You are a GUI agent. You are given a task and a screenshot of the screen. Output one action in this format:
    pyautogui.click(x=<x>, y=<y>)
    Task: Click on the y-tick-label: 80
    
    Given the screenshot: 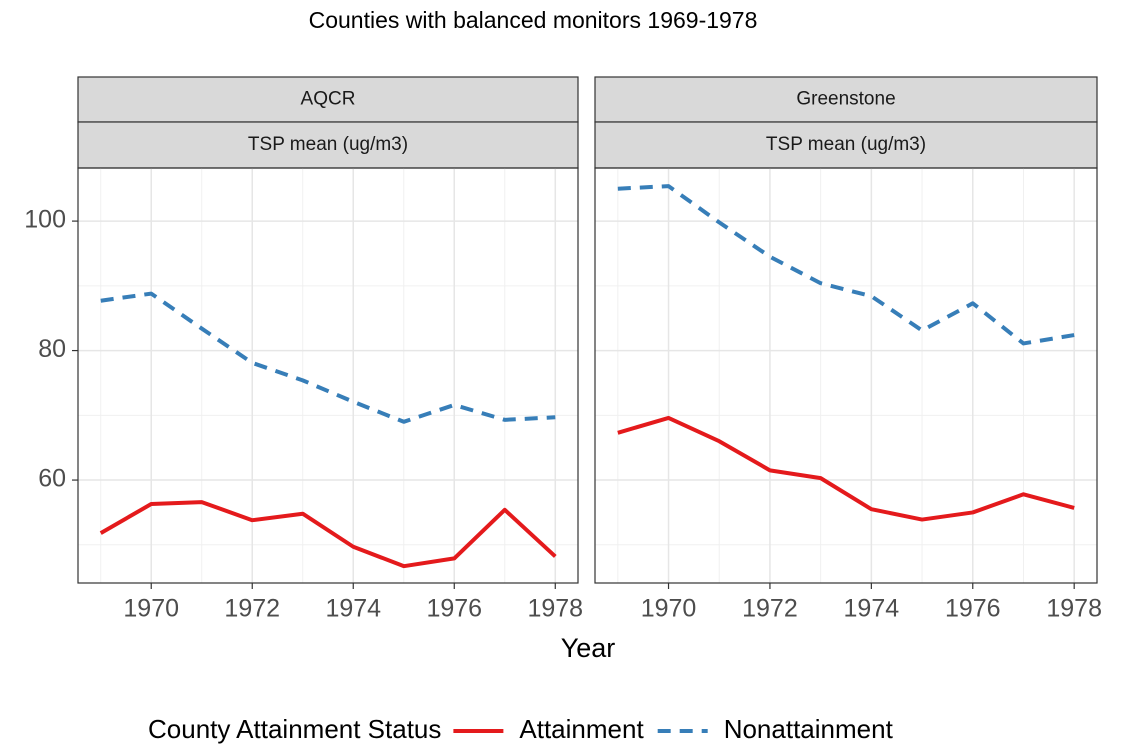 What is the action you would take?
    pyautogui.click(x=52, y=349)
    